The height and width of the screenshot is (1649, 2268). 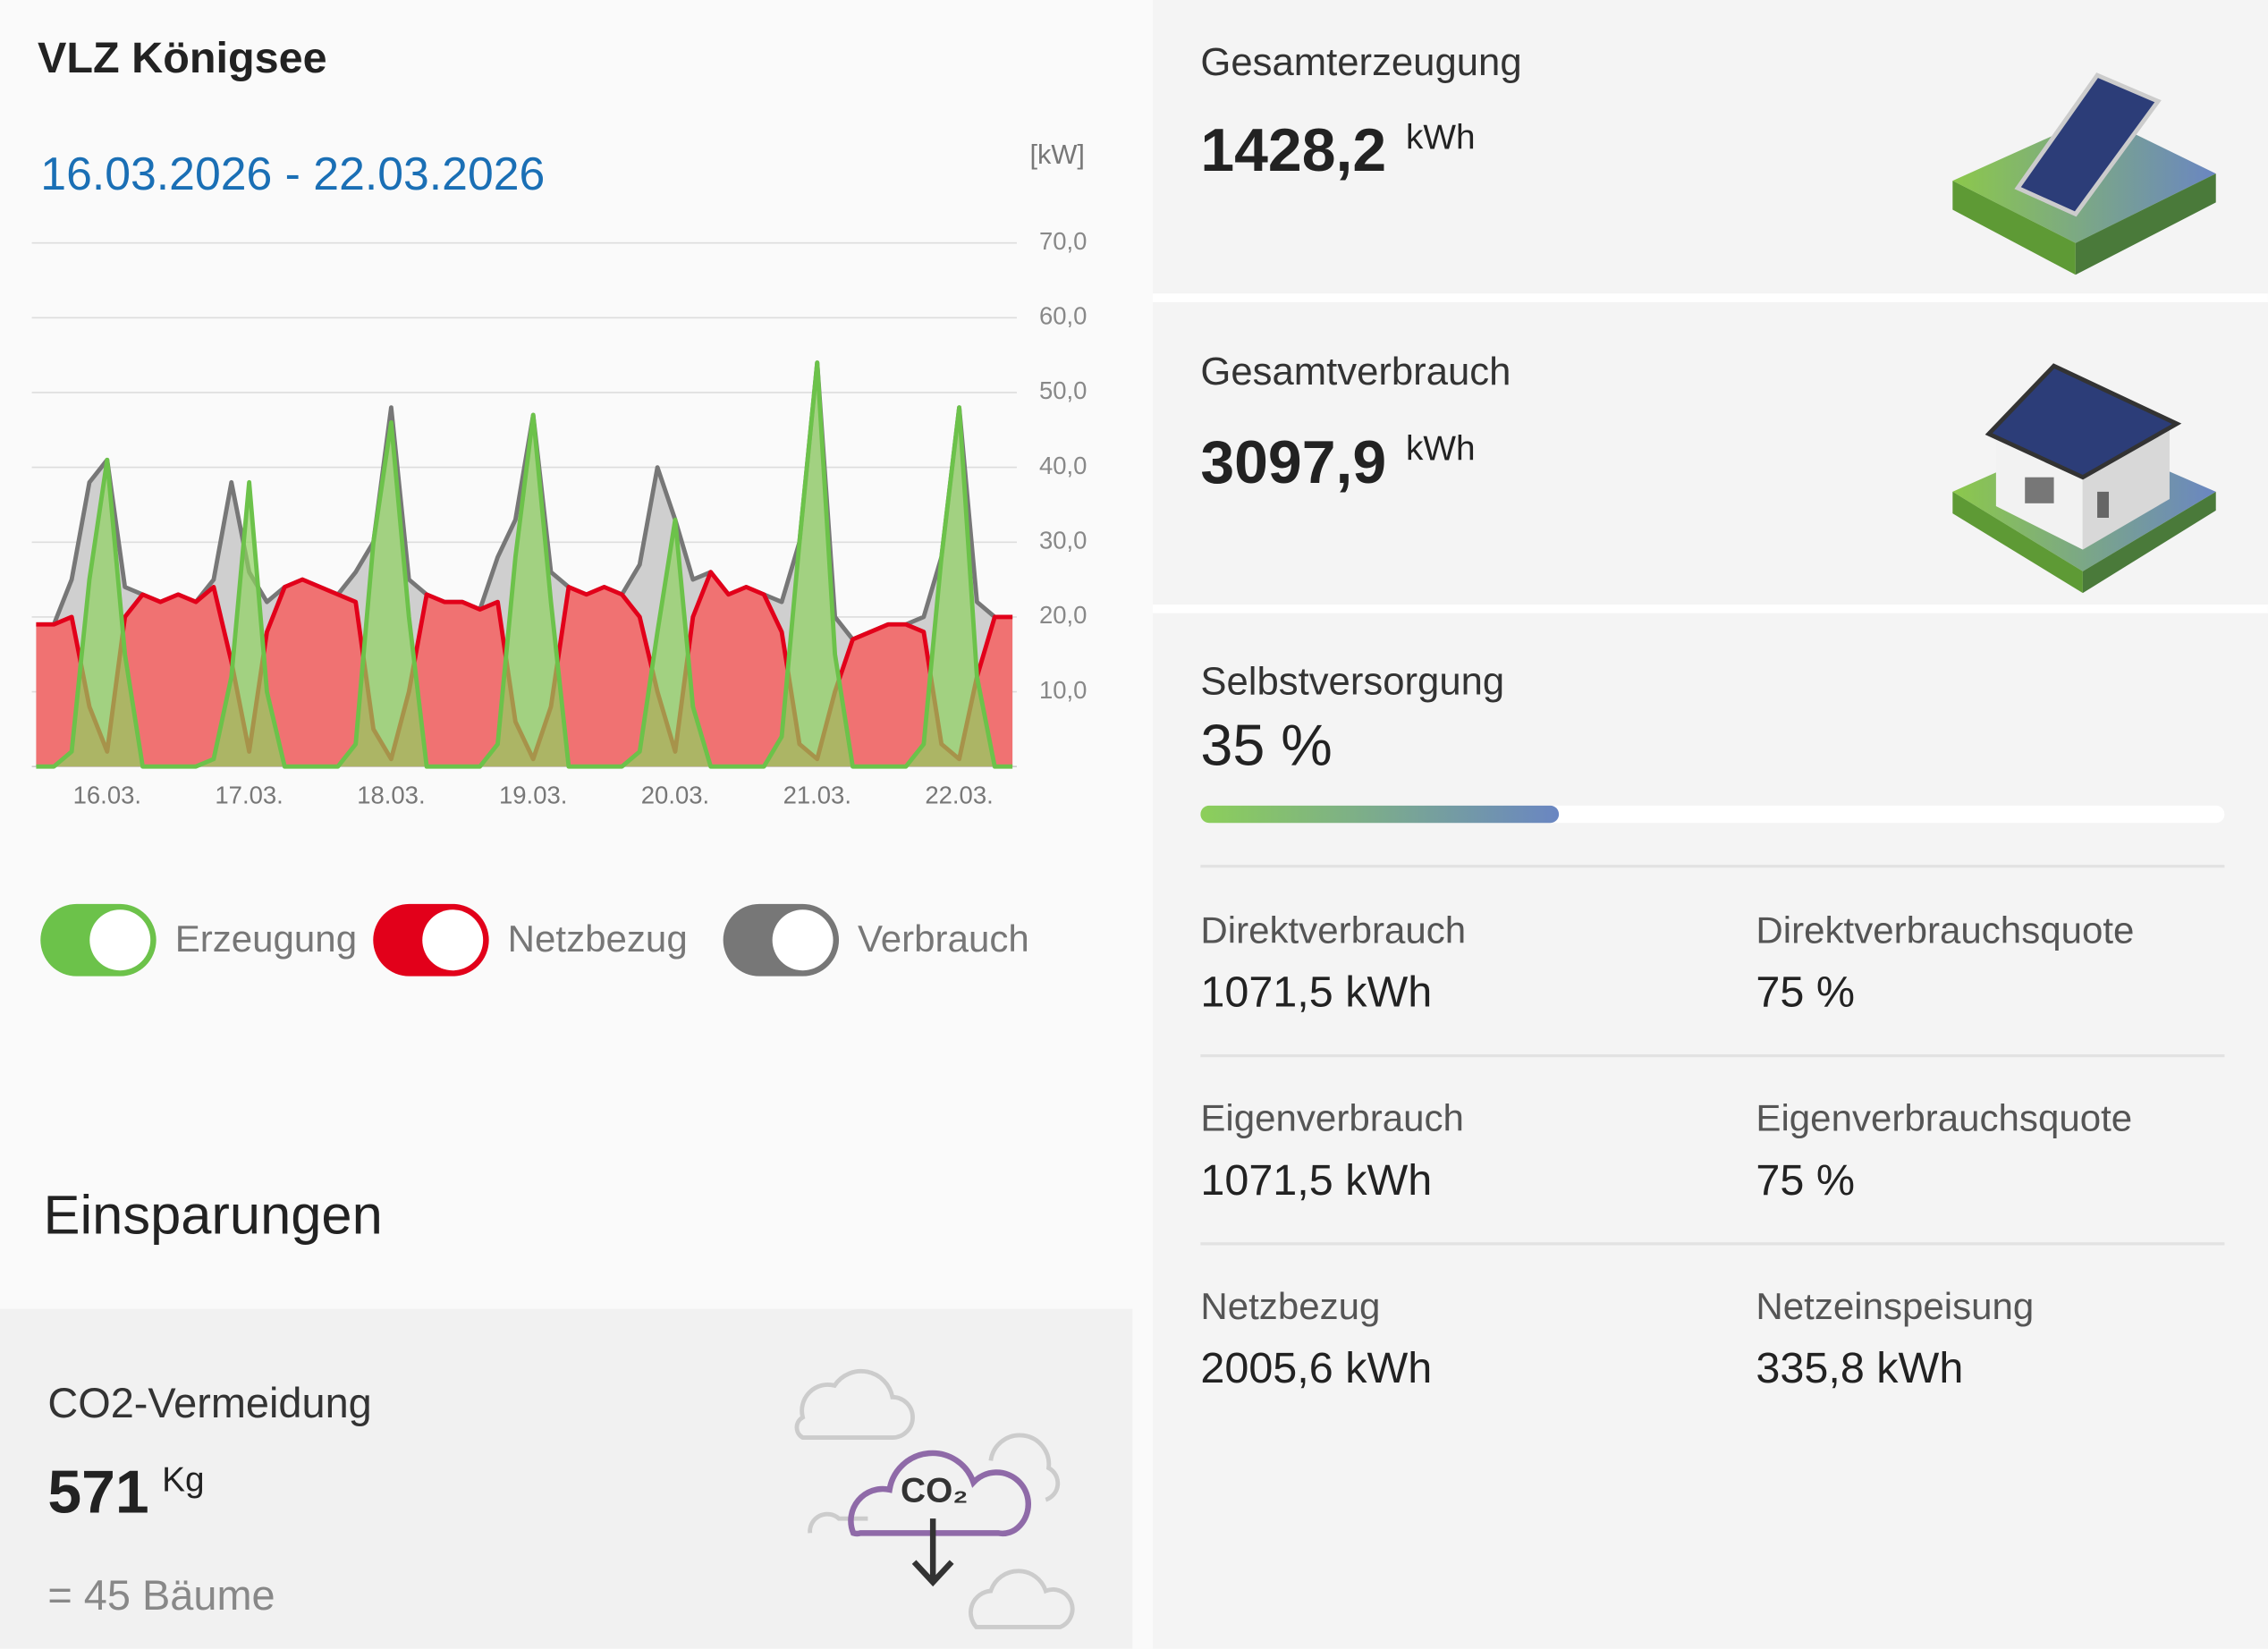 What do you see at coordinates (1333, 930) in the screenshot?
I see `stat-label: Direktverbrauch` at bounding box center [1333, 930].